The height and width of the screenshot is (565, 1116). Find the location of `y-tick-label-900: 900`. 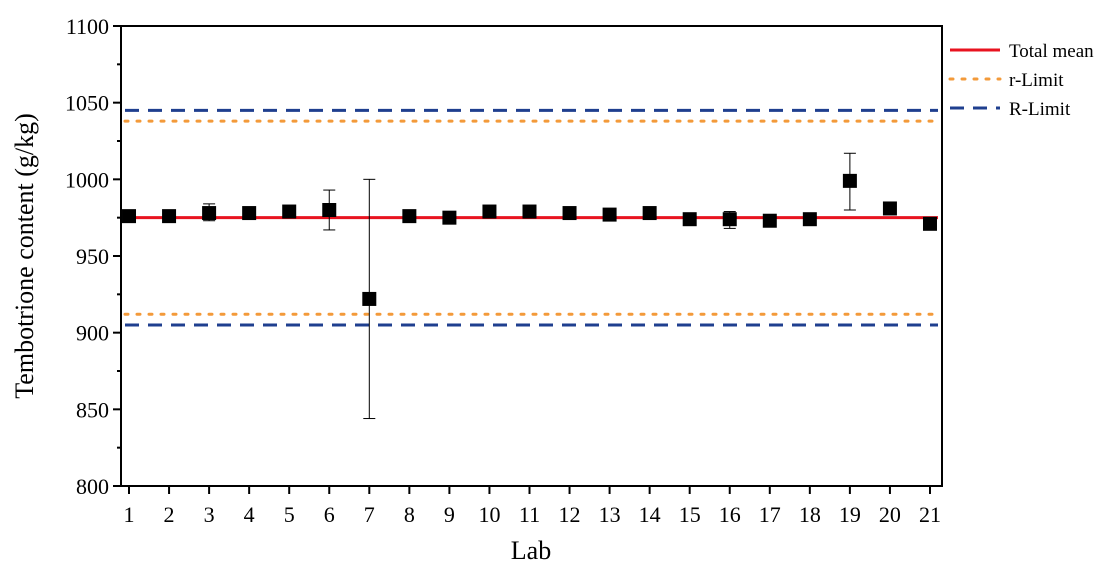

y-tick-label-900: 900 is located at coordinates (92, 333).